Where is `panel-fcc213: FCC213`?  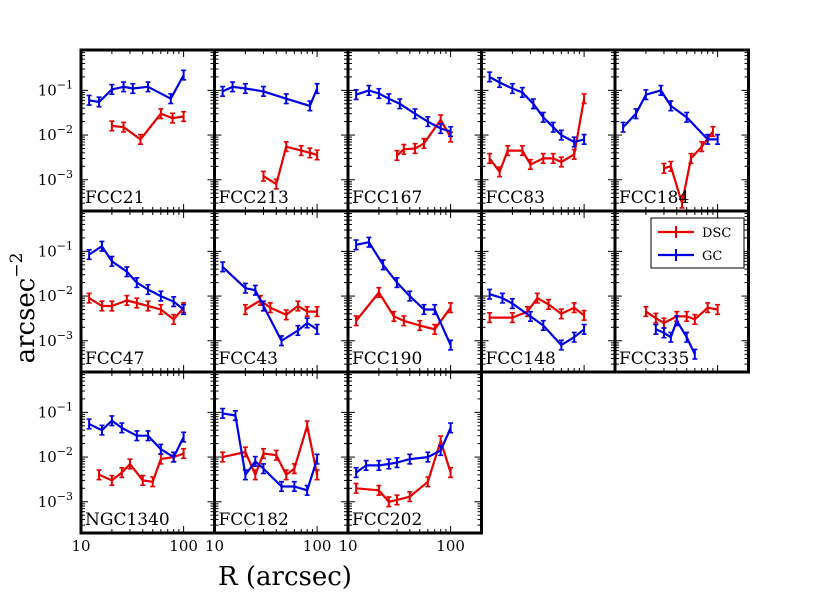 panel-fcc213: FCC213 is located at coordinates (281, 130).